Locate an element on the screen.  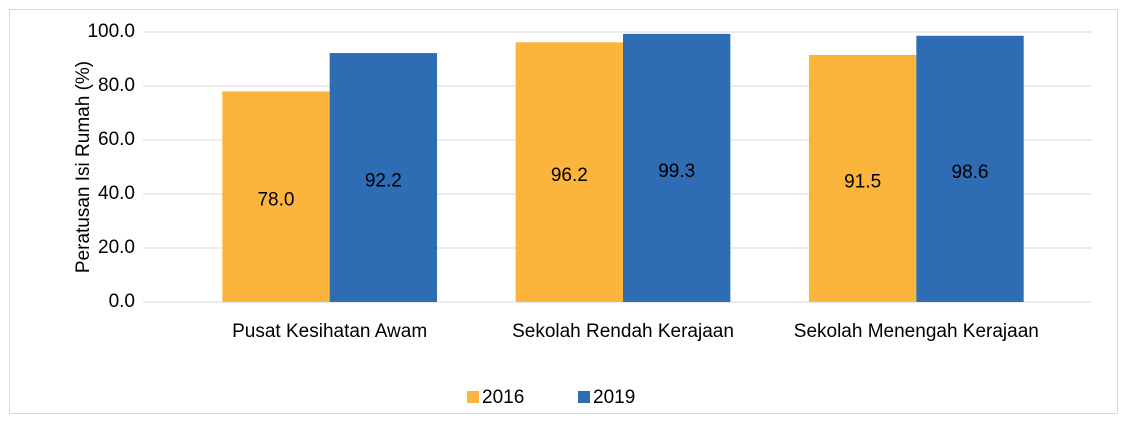
y-axis-title: Peratusan Isi Rumah (%) is located at coordinates (83, 167).